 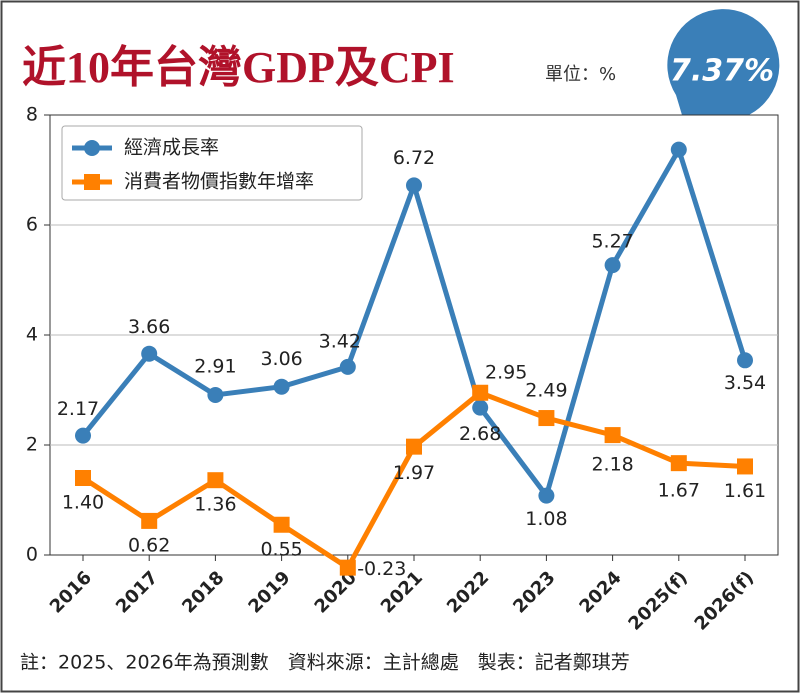 What do you see at coordinates (281, 359) in the screenshot?
I see `data-label: 3.06` at bounding box center [281, 359].